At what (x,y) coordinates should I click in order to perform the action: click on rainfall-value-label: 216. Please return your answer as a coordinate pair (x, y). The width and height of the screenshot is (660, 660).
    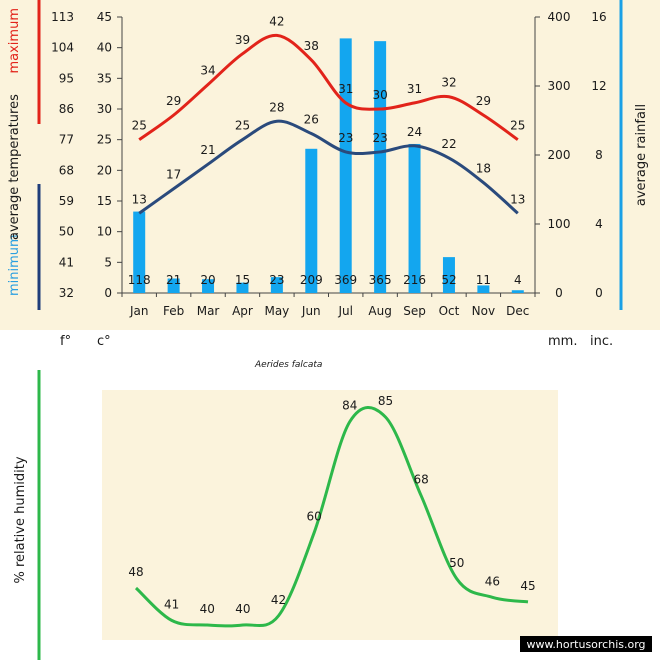
    Looking at the image, I should click on (414, 280).